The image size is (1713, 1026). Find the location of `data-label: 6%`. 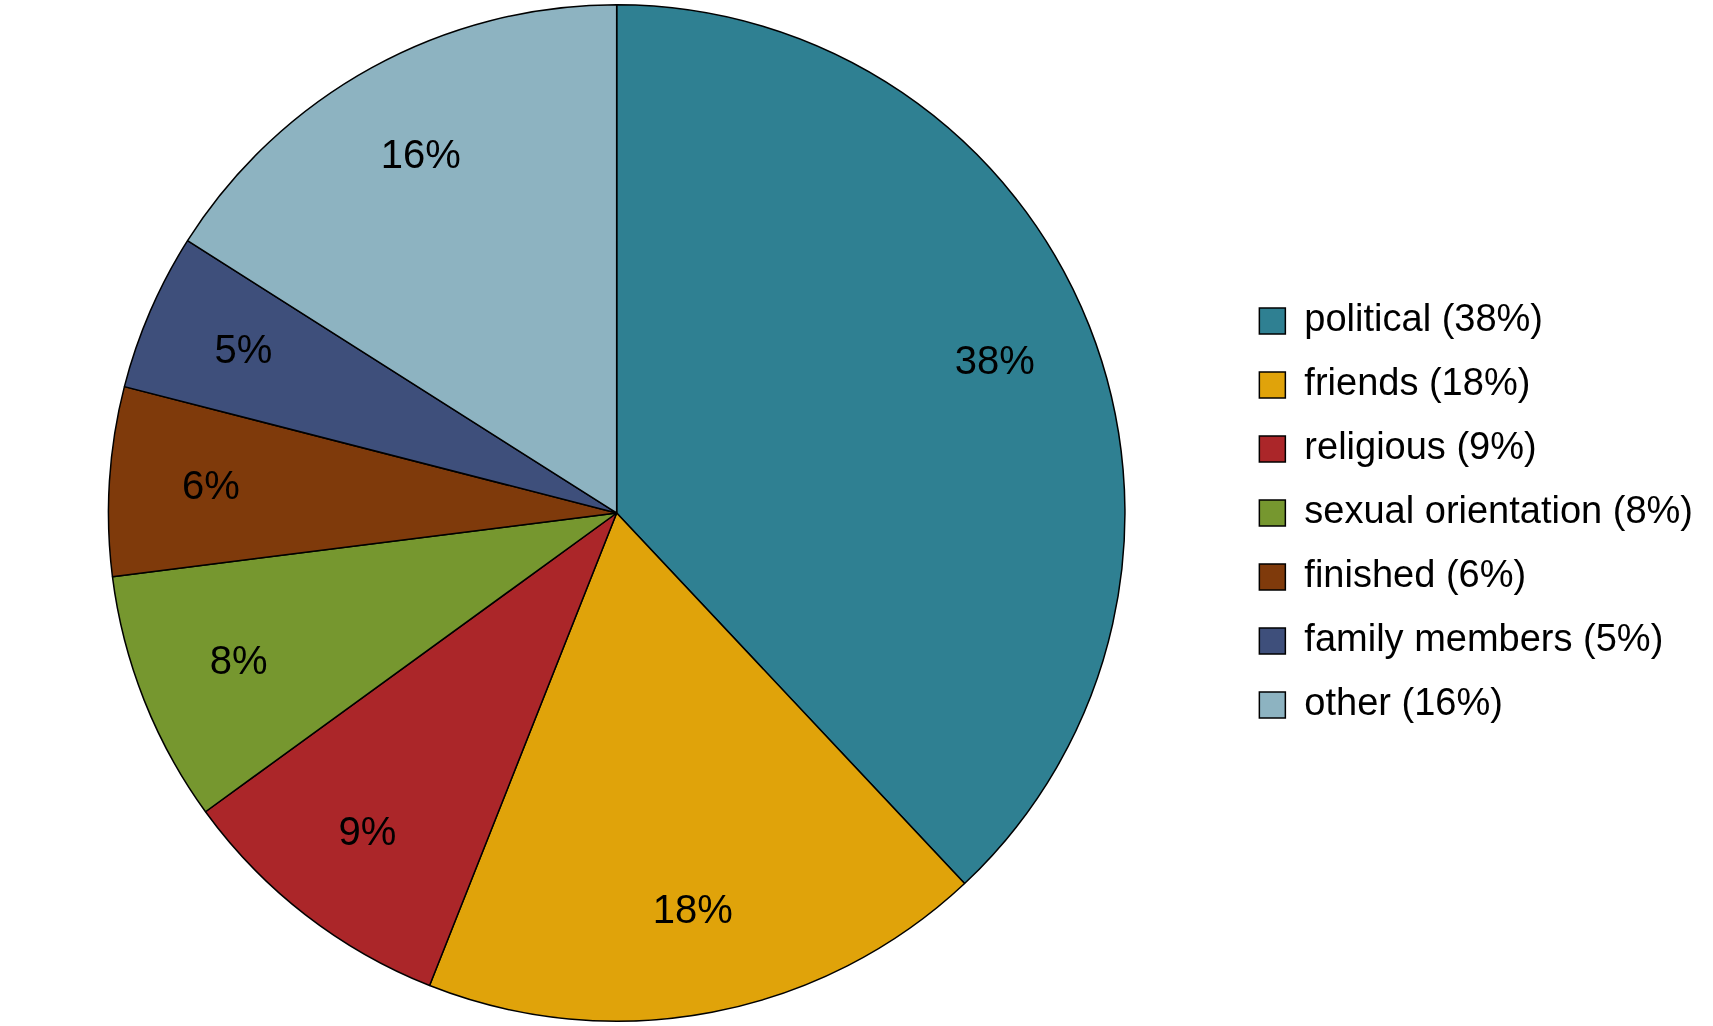

data-label: 6% is located at coordinates (210, 484).